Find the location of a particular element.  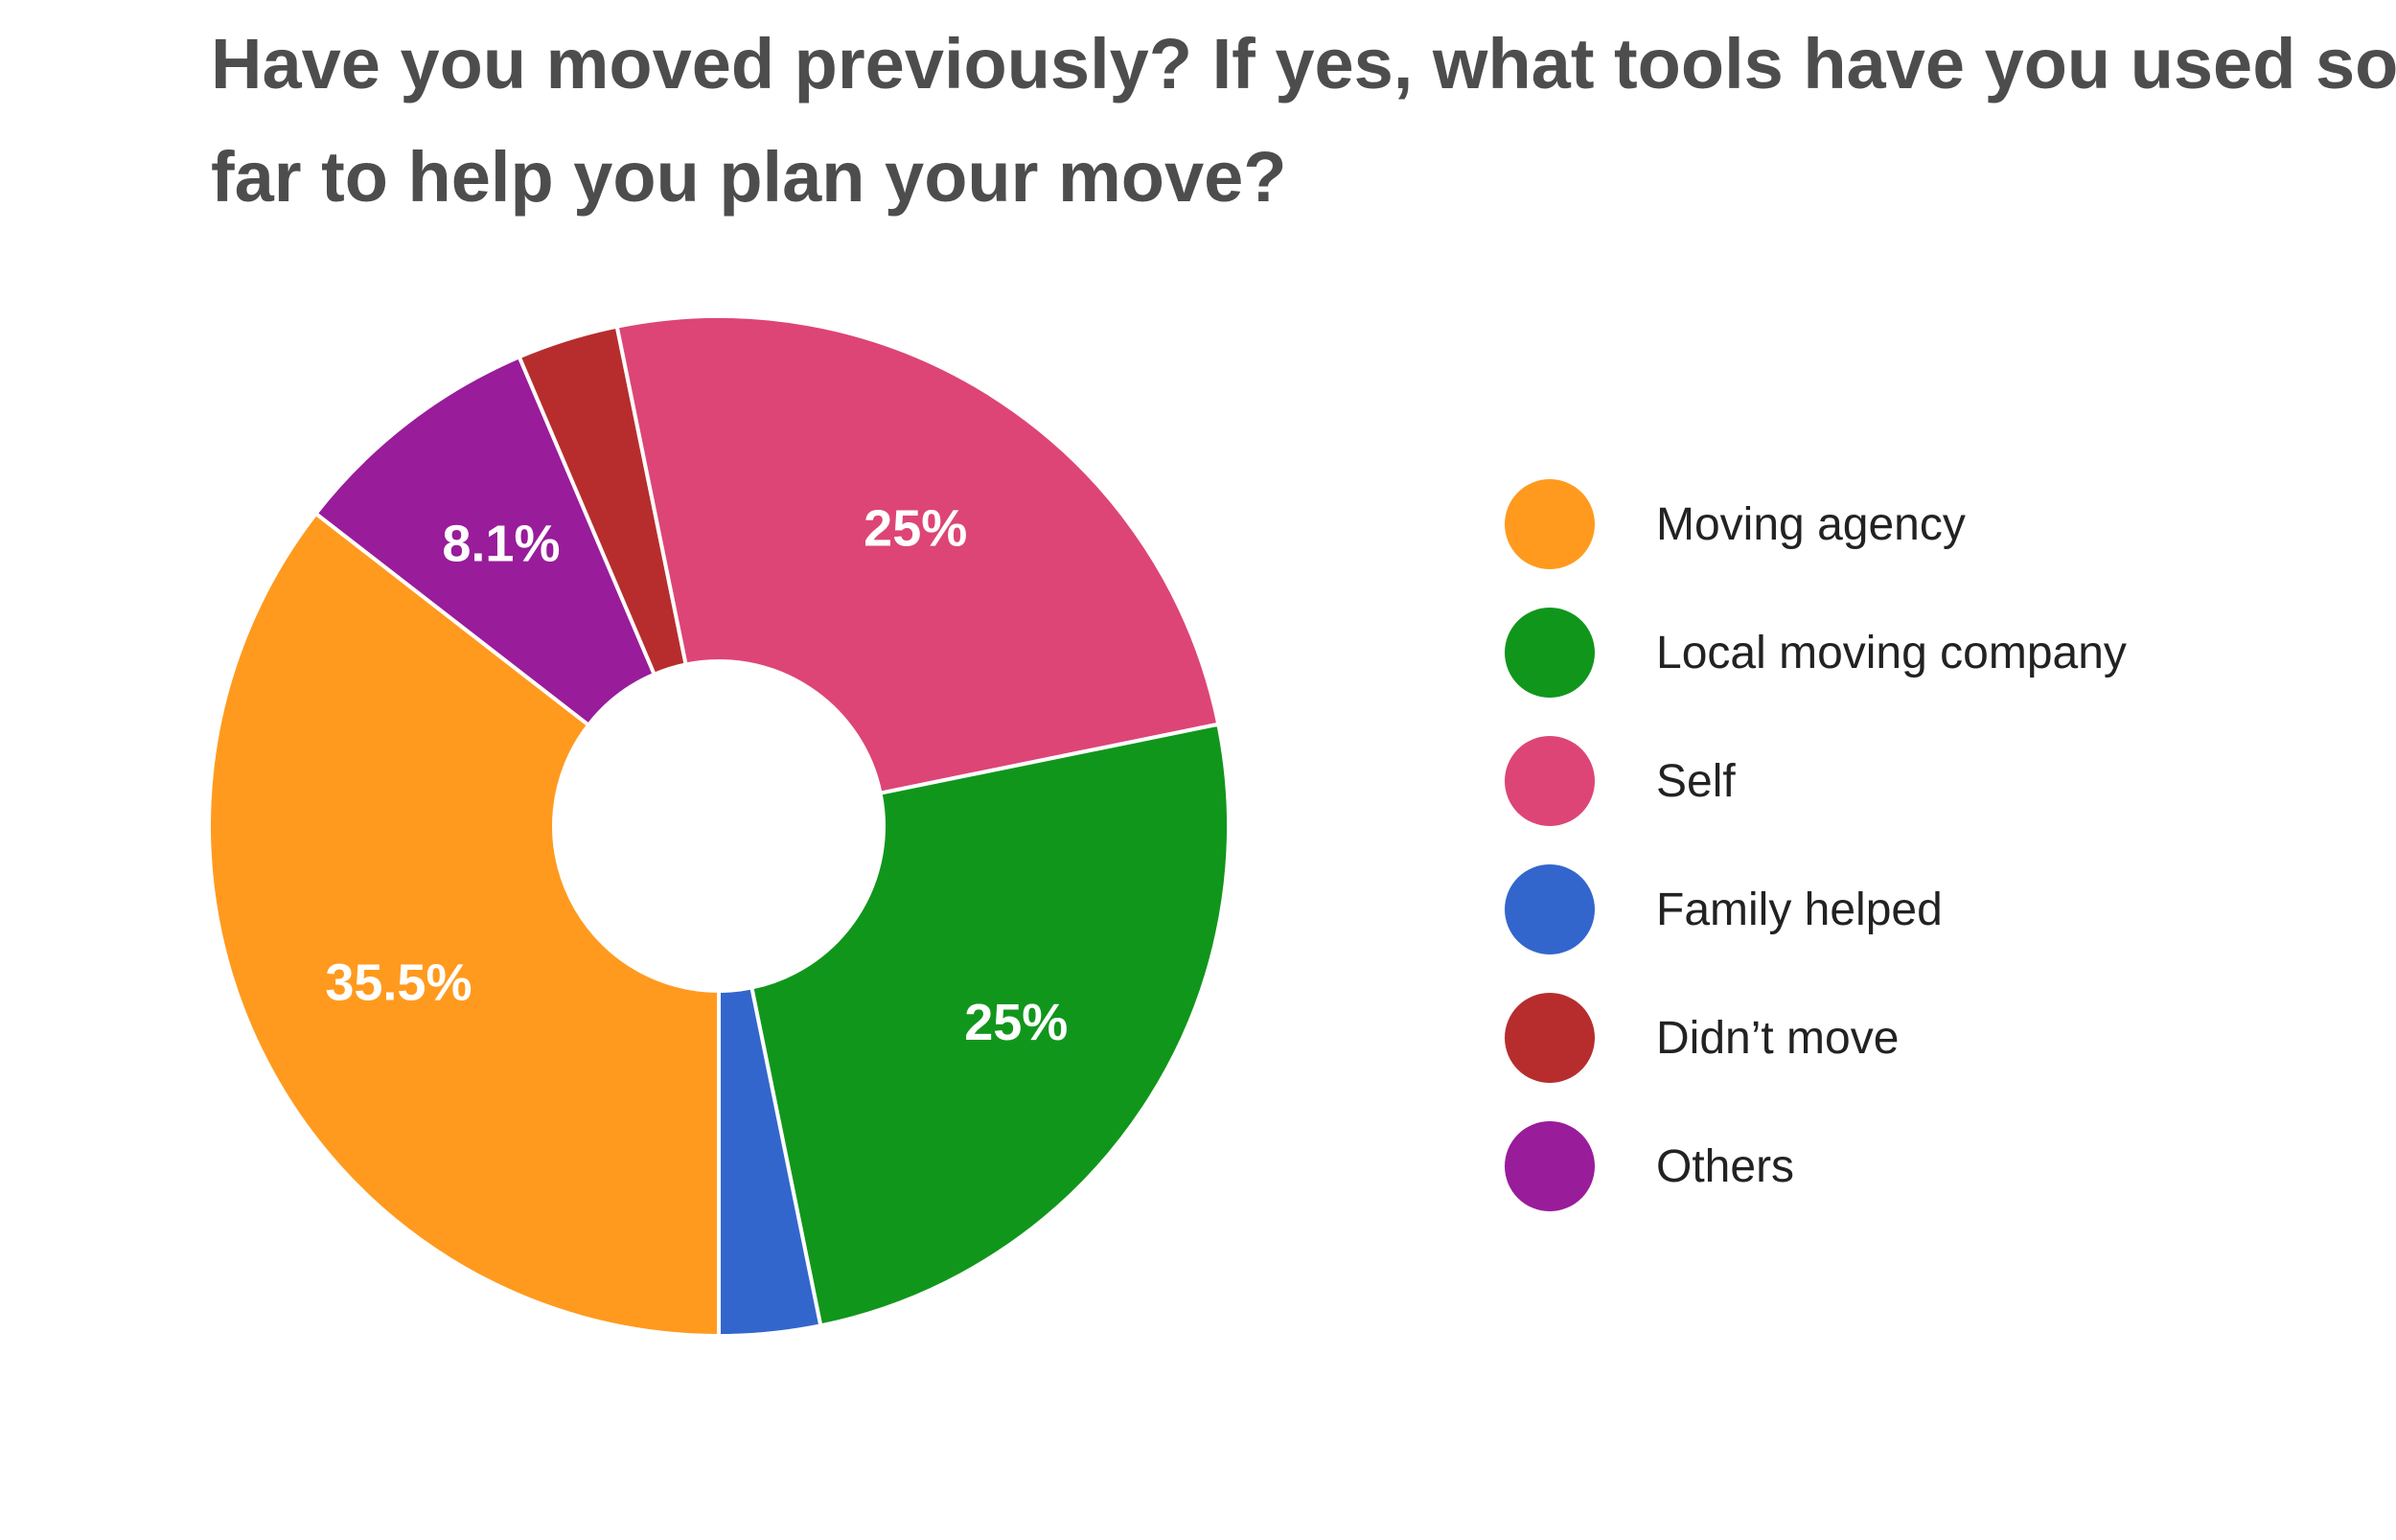

legend-item-local-moving-company: Local moving company is located at coordinates (1936, 652).